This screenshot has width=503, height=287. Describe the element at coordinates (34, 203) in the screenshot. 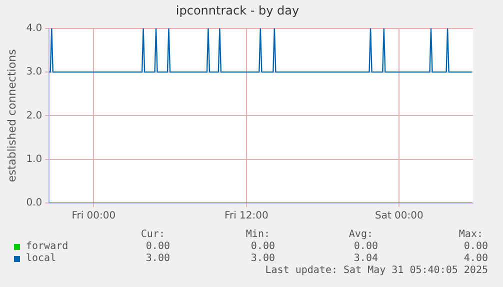

I see `y-tick-label: 0.0` at that location.